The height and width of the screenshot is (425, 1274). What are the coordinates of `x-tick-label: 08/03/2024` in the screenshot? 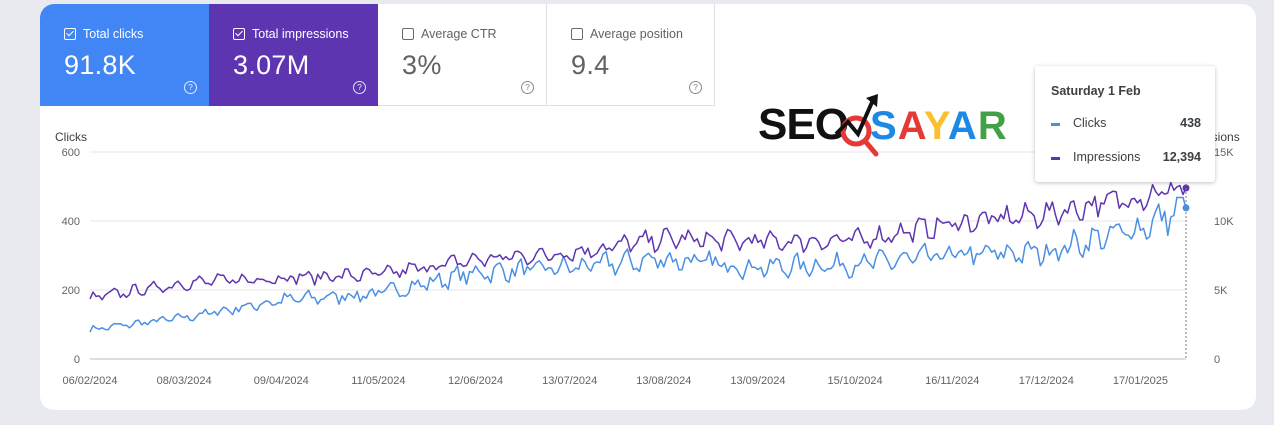 It's located at (184, 381).